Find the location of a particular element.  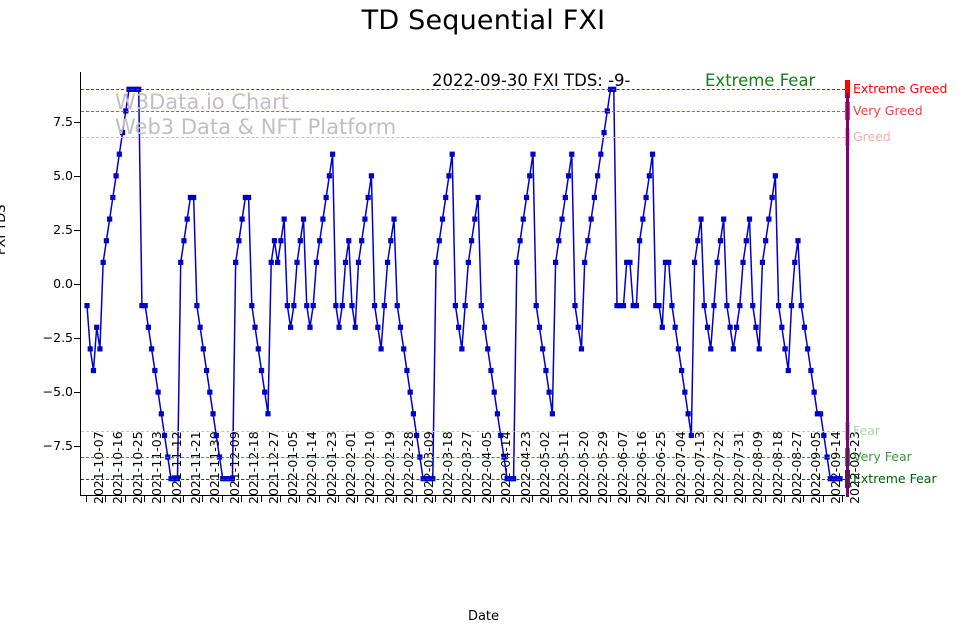

annotation-date-value: 2022-09-30 FXI TDS: -9- is located at coordinates (531, 80).